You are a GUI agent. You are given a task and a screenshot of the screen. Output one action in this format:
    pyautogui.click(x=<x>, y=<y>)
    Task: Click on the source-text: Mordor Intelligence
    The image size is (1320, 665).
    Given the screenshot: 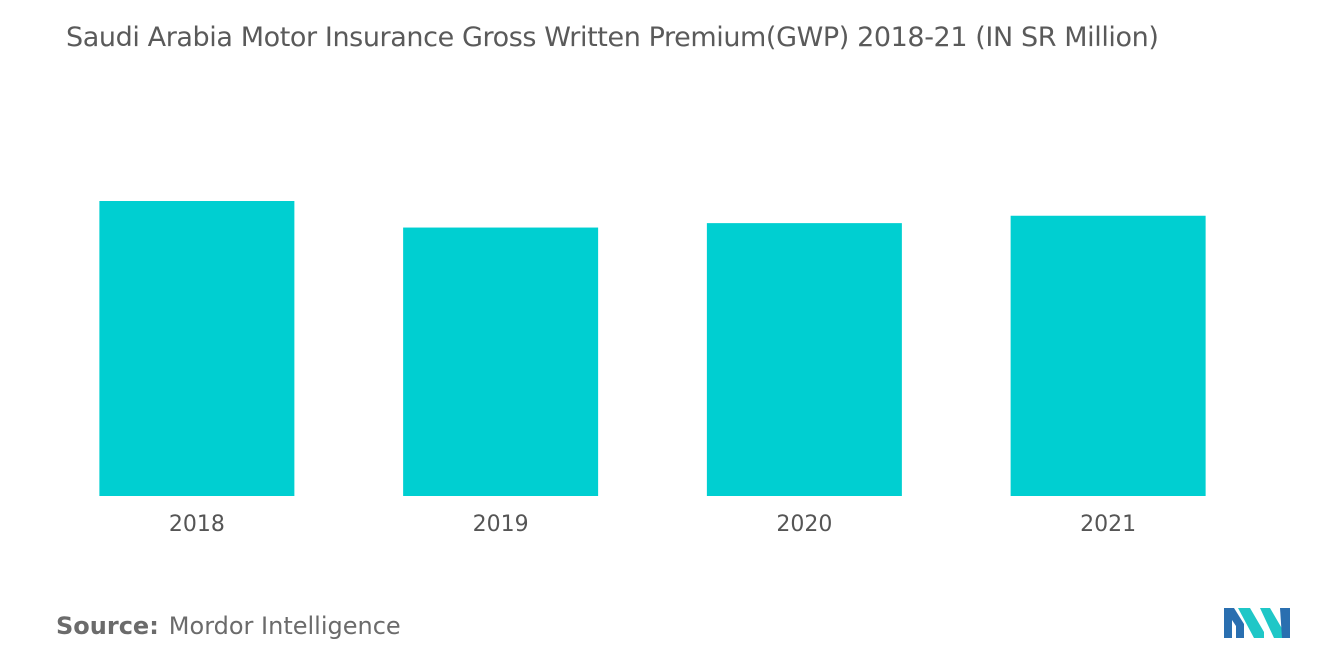 What is the action you would take?
    pyautogui.click(x=284, y=626)
    